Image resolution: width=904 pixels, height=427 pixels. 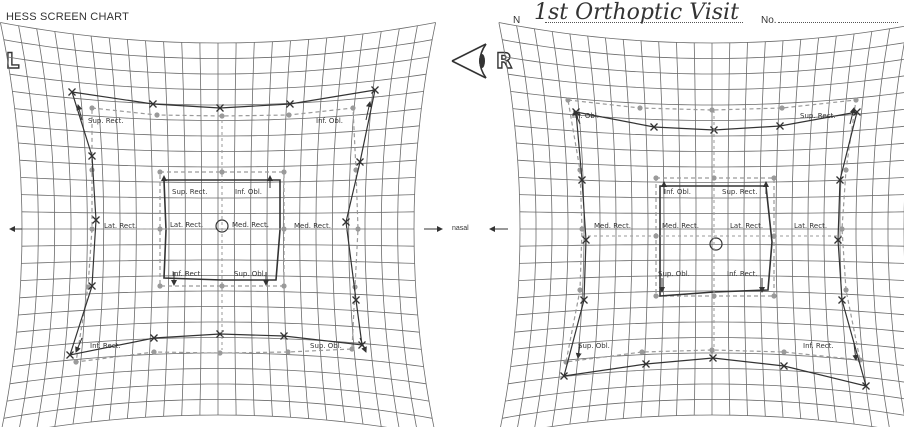 What do you see at coordinates (222, 230) in the screenshot?
I see `left-inner-plot` at bounding box center [222, 230].